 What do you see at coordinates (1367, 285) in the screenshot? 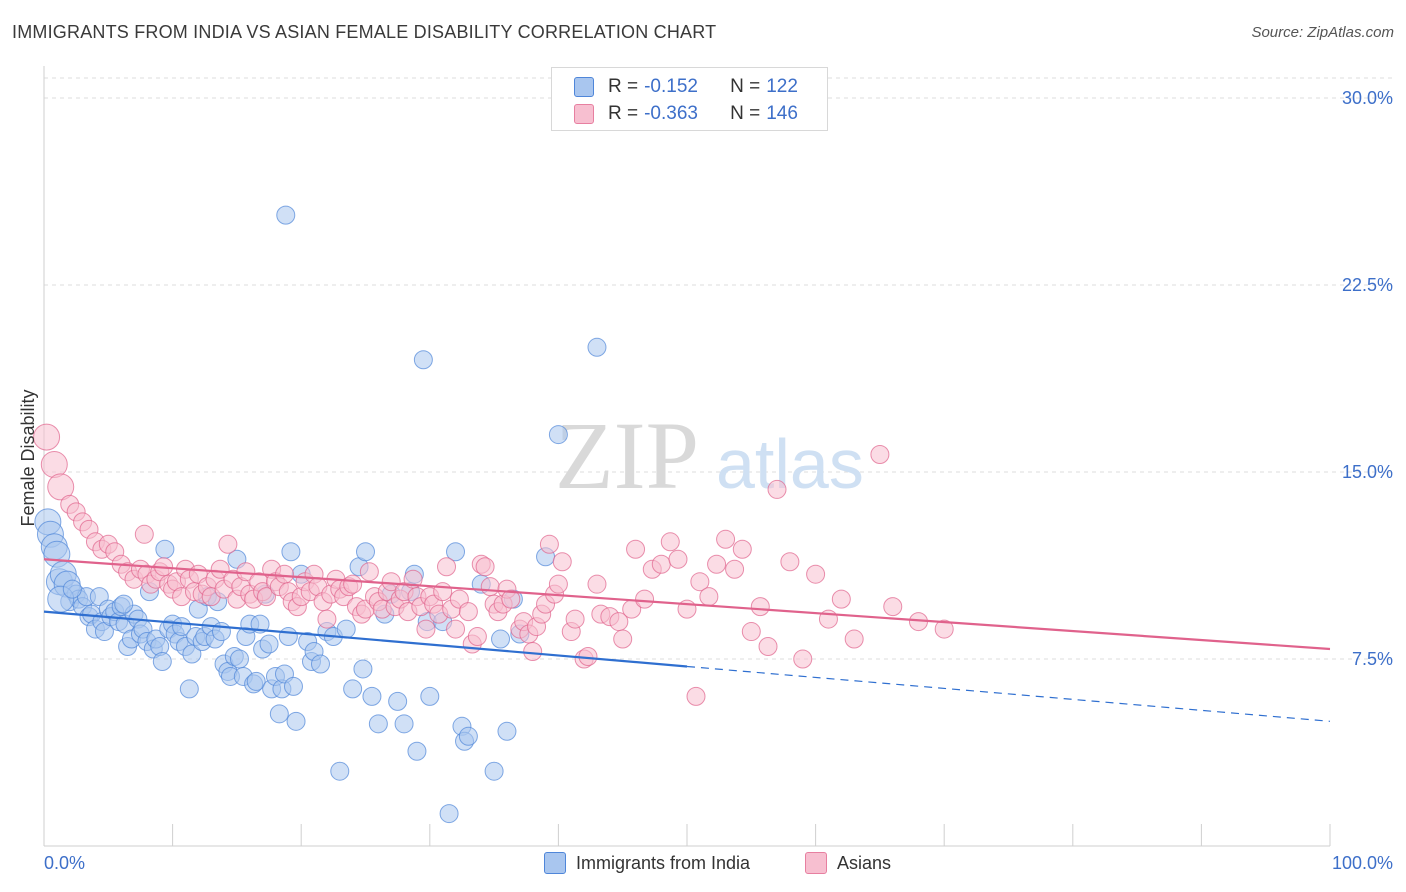
I see `y-tick-label: 22.5%` at bounding box center [1367, 285].